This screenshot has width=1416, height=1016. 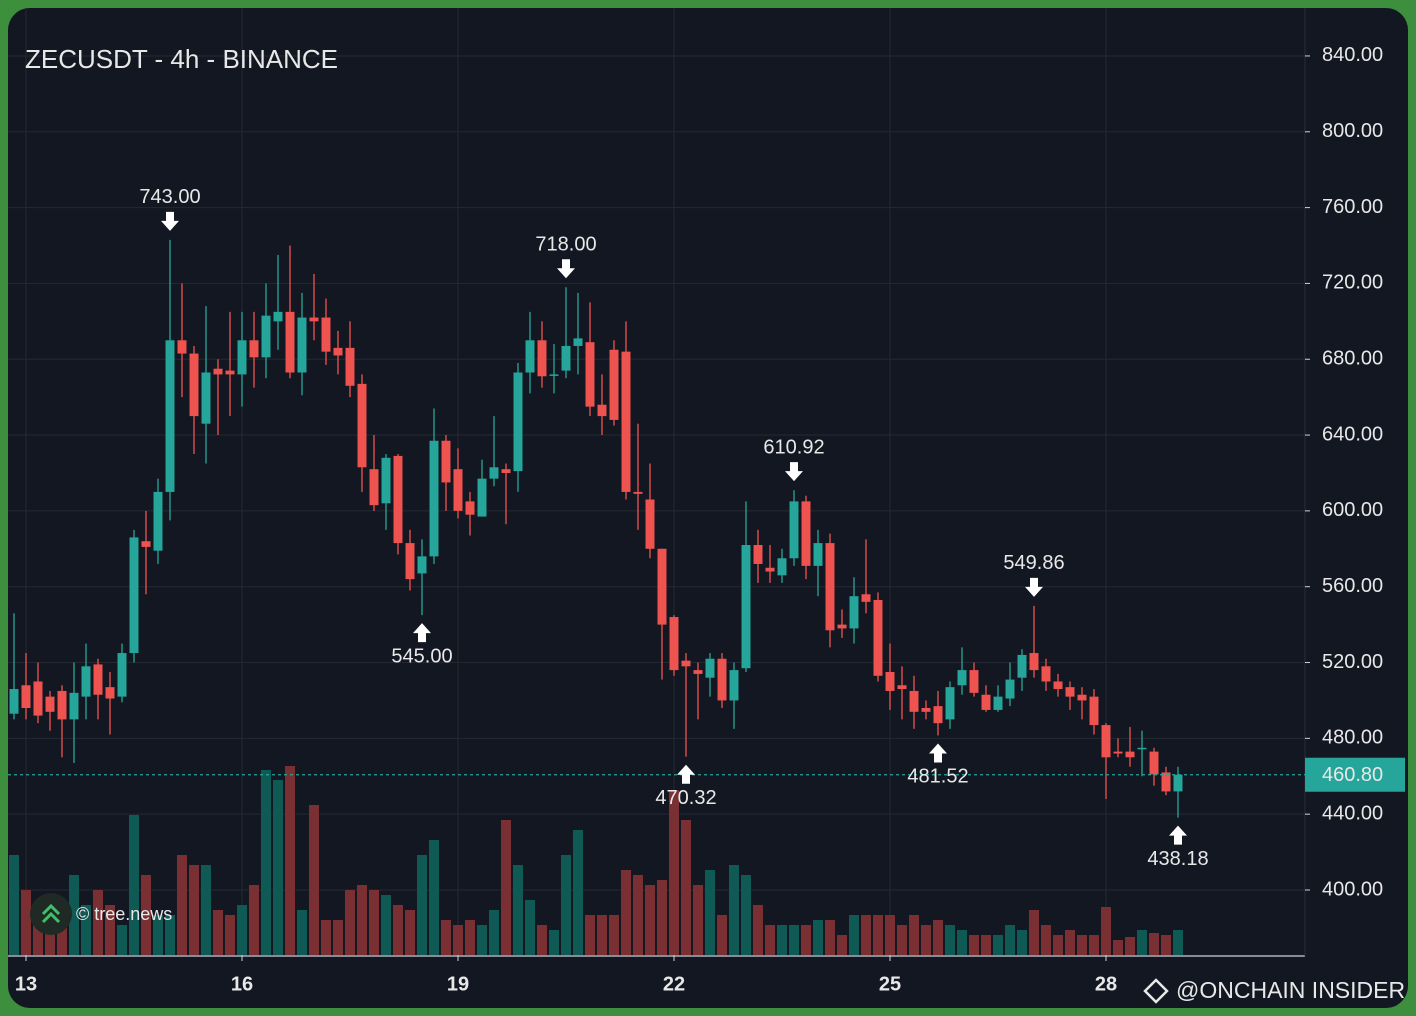 What do you see at coordinates (181, 59) in the screenshot?
I see `chart-title: ZECUSDT - 4h - BINANCE` at bounding box center [181, 59].